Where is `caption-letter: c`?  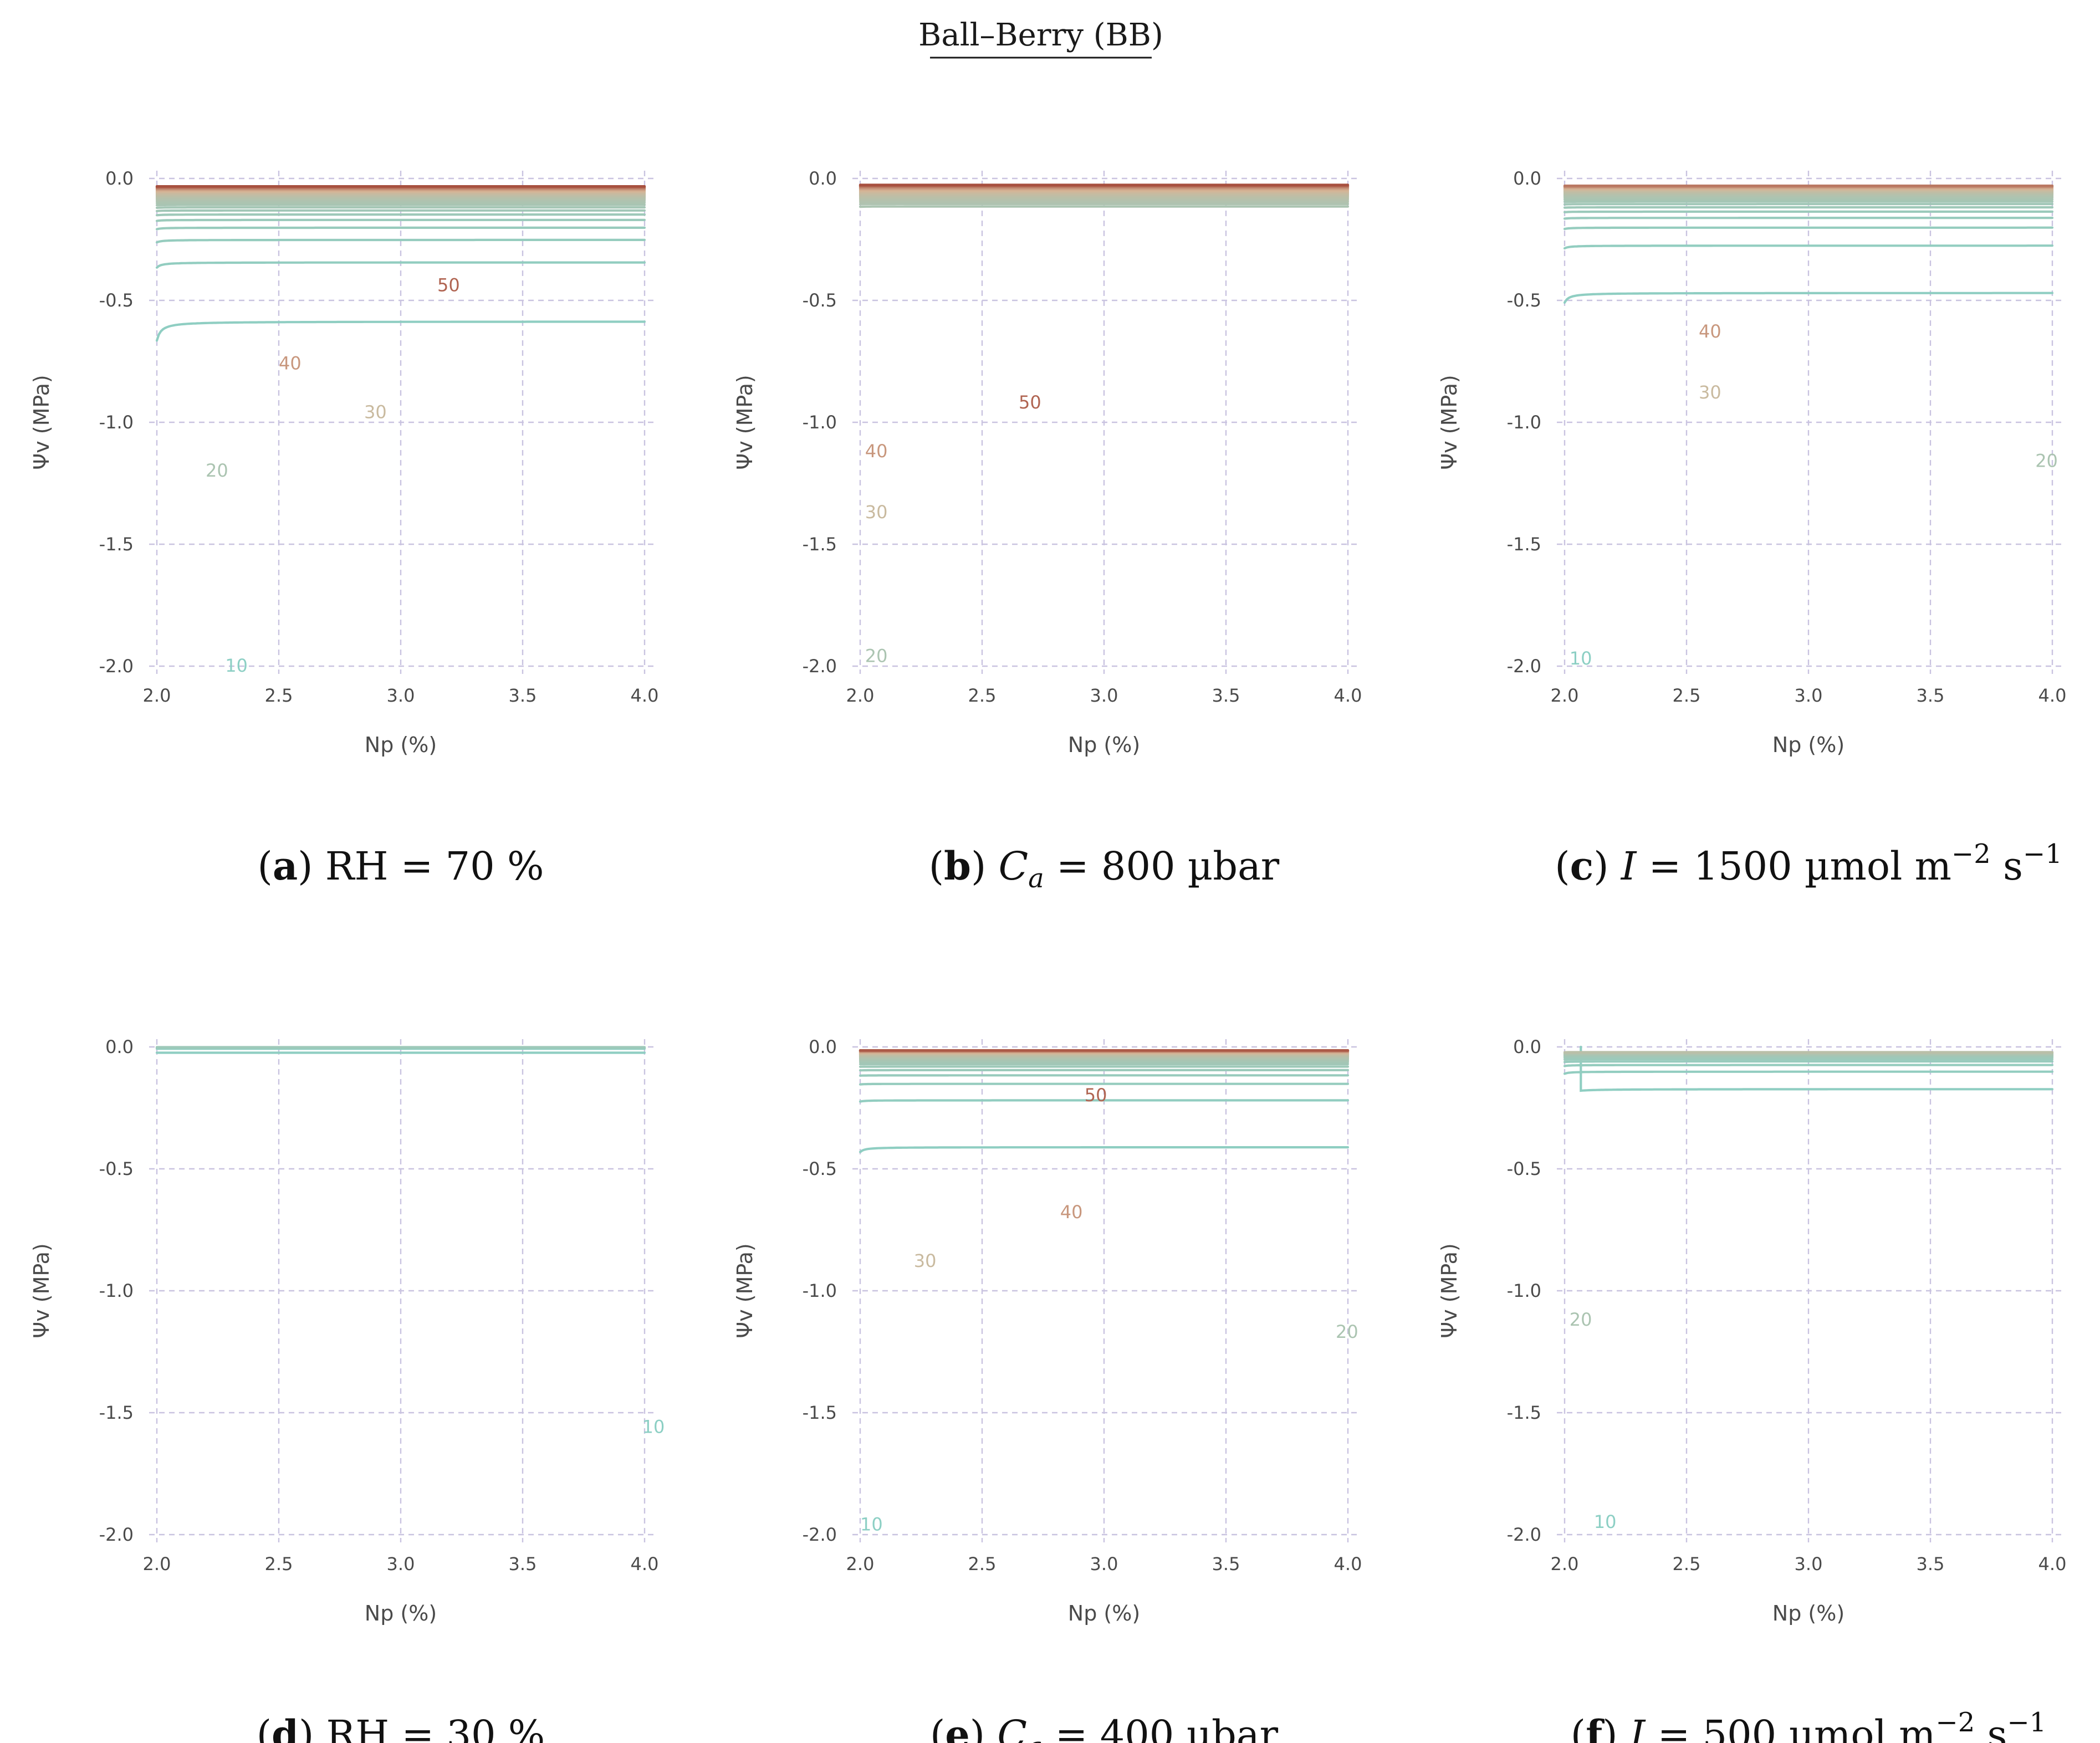 caption-letter: c is located at coordinates (1582, 866).